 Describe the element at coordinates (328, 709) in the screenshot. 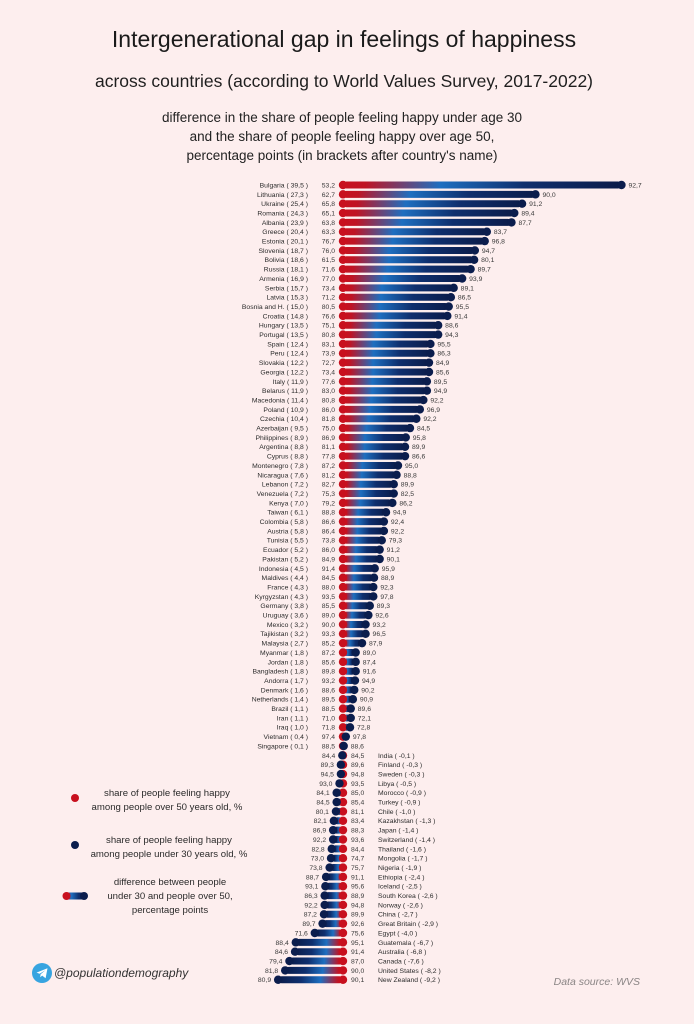

I see `over50-value-label: 88,5` at that location.